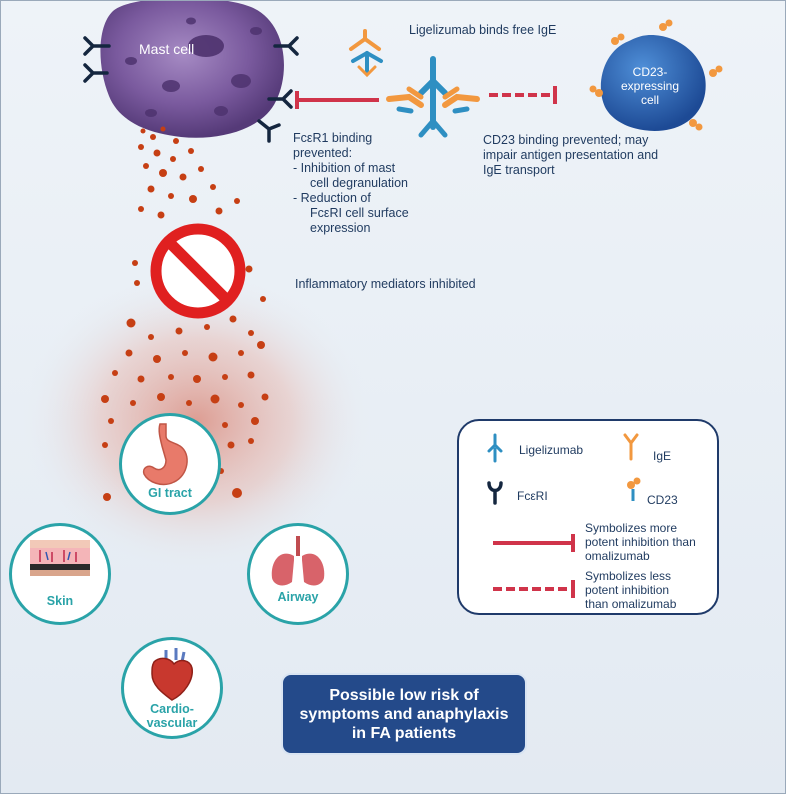 The height and width of the screenshot is (794, 786). I want to click on legend-less-line1: Symbolizes less, so click(628, 576).